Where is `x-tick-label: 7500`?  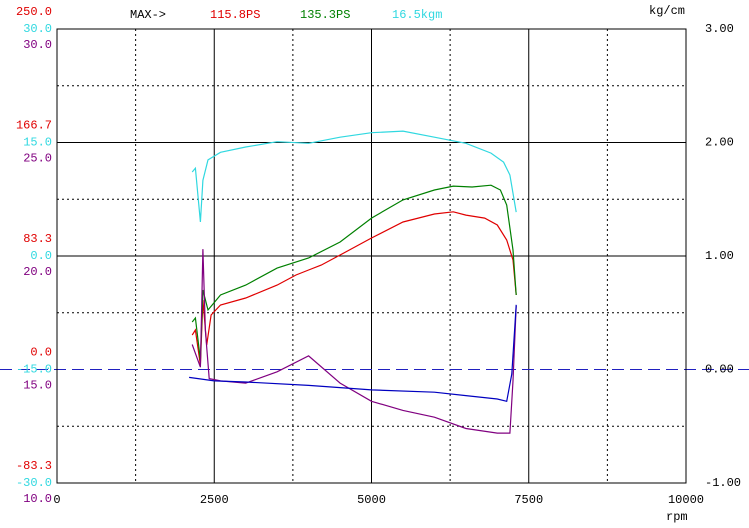
x-tick-label: 7500 is located at coordinates (528, 500).